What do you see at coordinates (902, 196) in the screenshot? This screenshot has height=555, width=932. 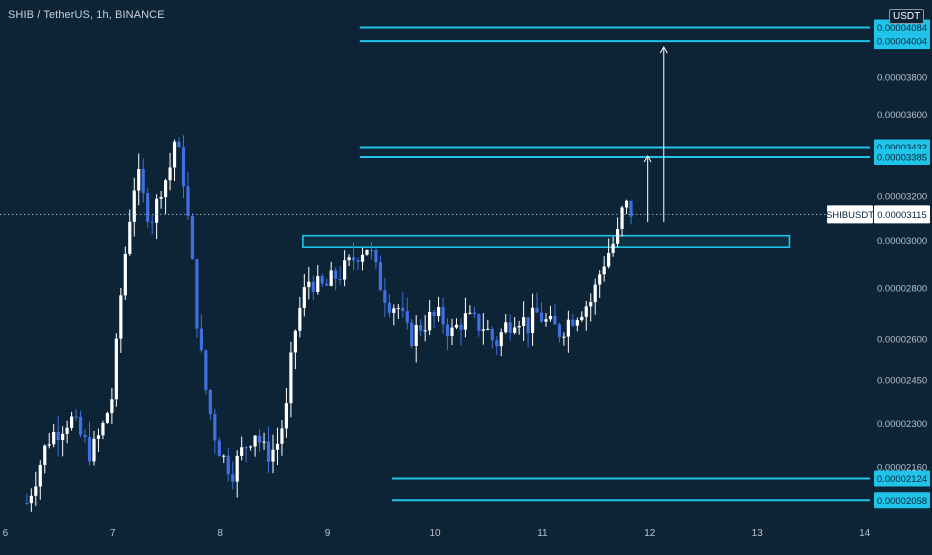 I see `y-tick-label: 0.00003200` at bounding box center [902, 196].